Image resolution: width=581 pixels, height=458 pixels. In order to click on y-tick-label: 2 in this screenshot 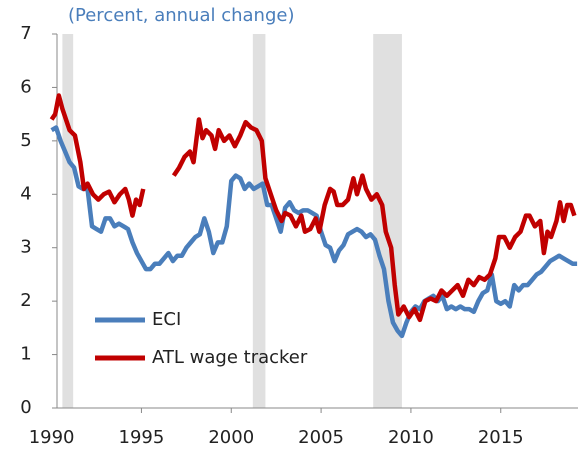, I will do `click(25, 300)`.